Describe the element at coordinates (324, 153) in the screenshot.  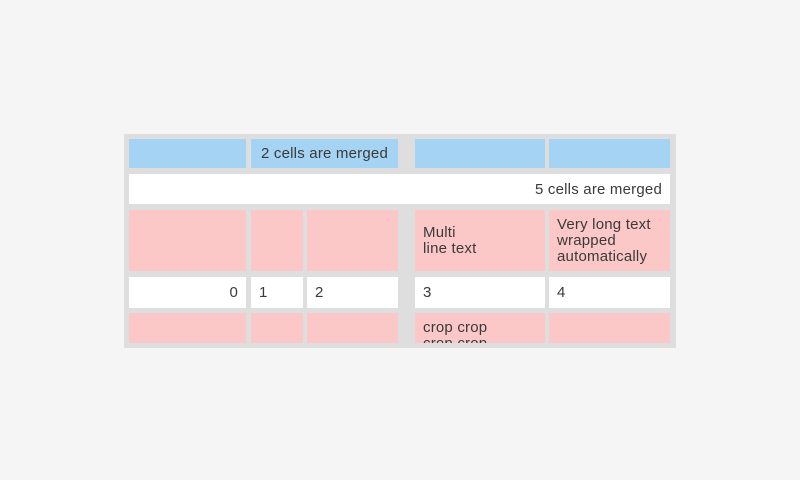
I see `header-cell-merged-2cols: 2 cells are merged` at that location.